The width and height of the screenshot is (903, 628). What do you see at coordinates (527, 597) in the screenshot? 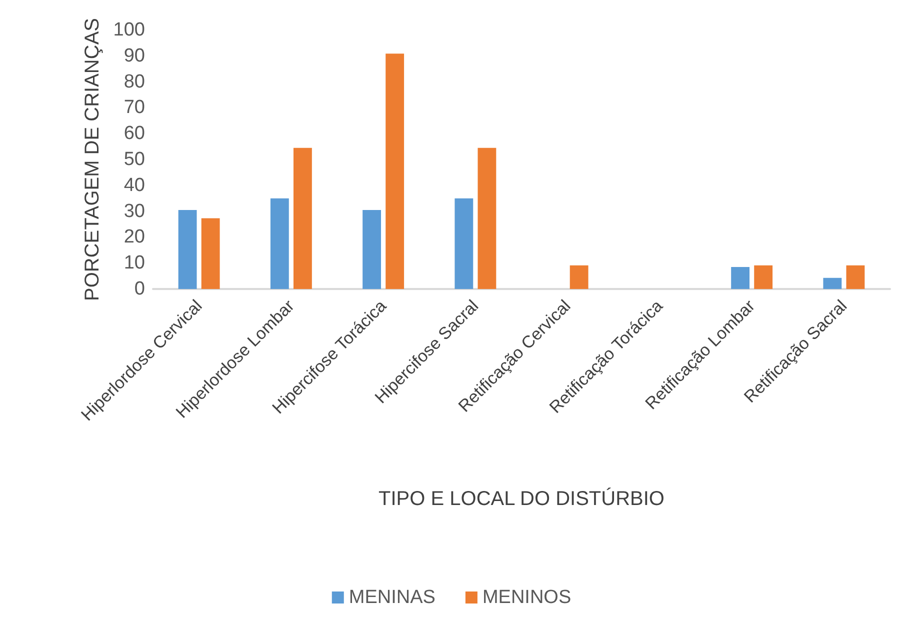
I see `legend-label: MENINOS` at bounding box center [527, 597].